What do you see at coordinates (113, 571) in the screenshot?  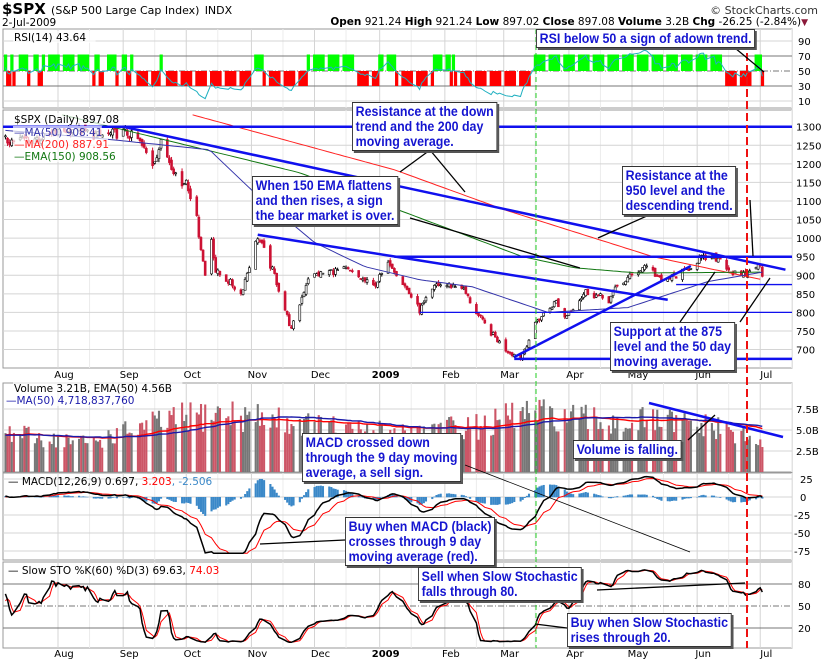 I see `sto-legend: — Slow STO %K(60) %D(3) 69.63, 74.03` at bounding box center [113, 571].